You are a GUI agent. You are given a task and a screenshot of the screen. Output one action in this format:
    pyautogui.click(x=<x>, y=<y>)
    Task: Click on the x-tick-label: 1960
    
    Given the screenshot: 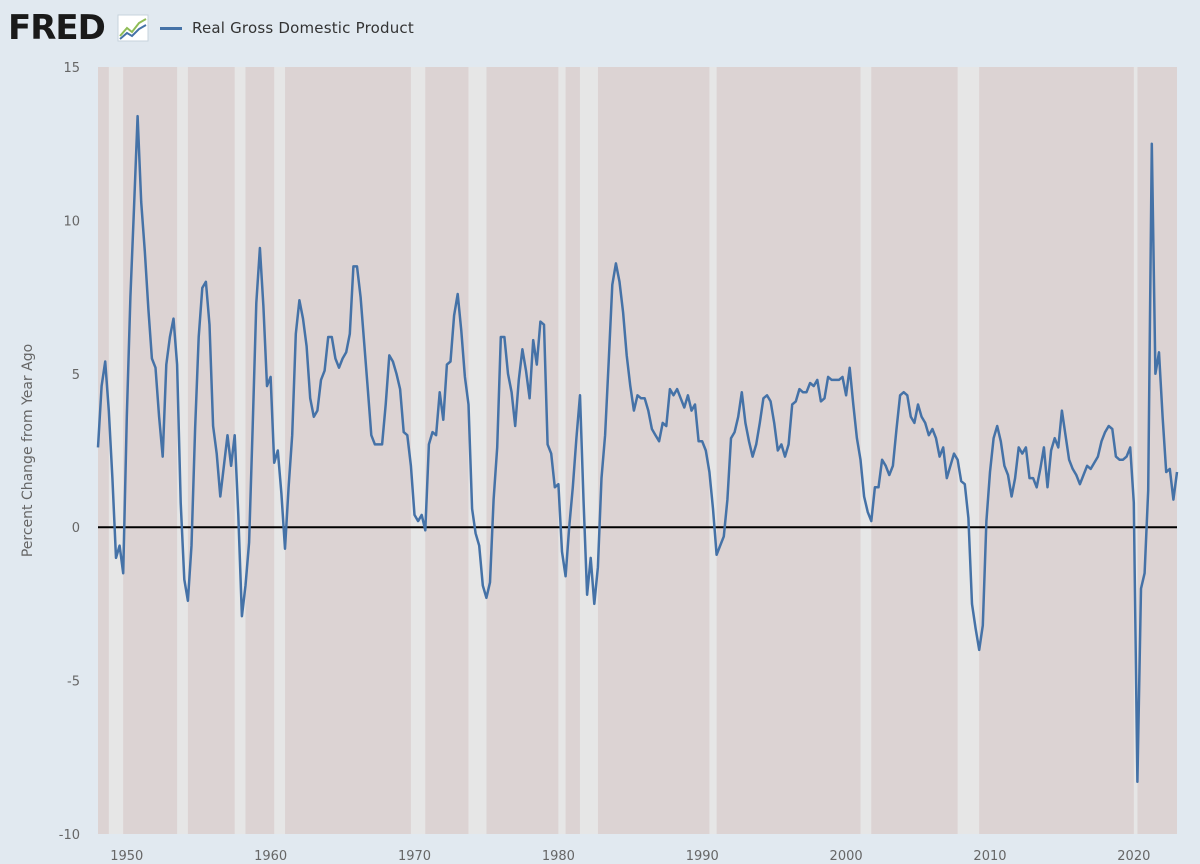 What is the action you would take?
    pyautogui.click(x=270, y=856)
    